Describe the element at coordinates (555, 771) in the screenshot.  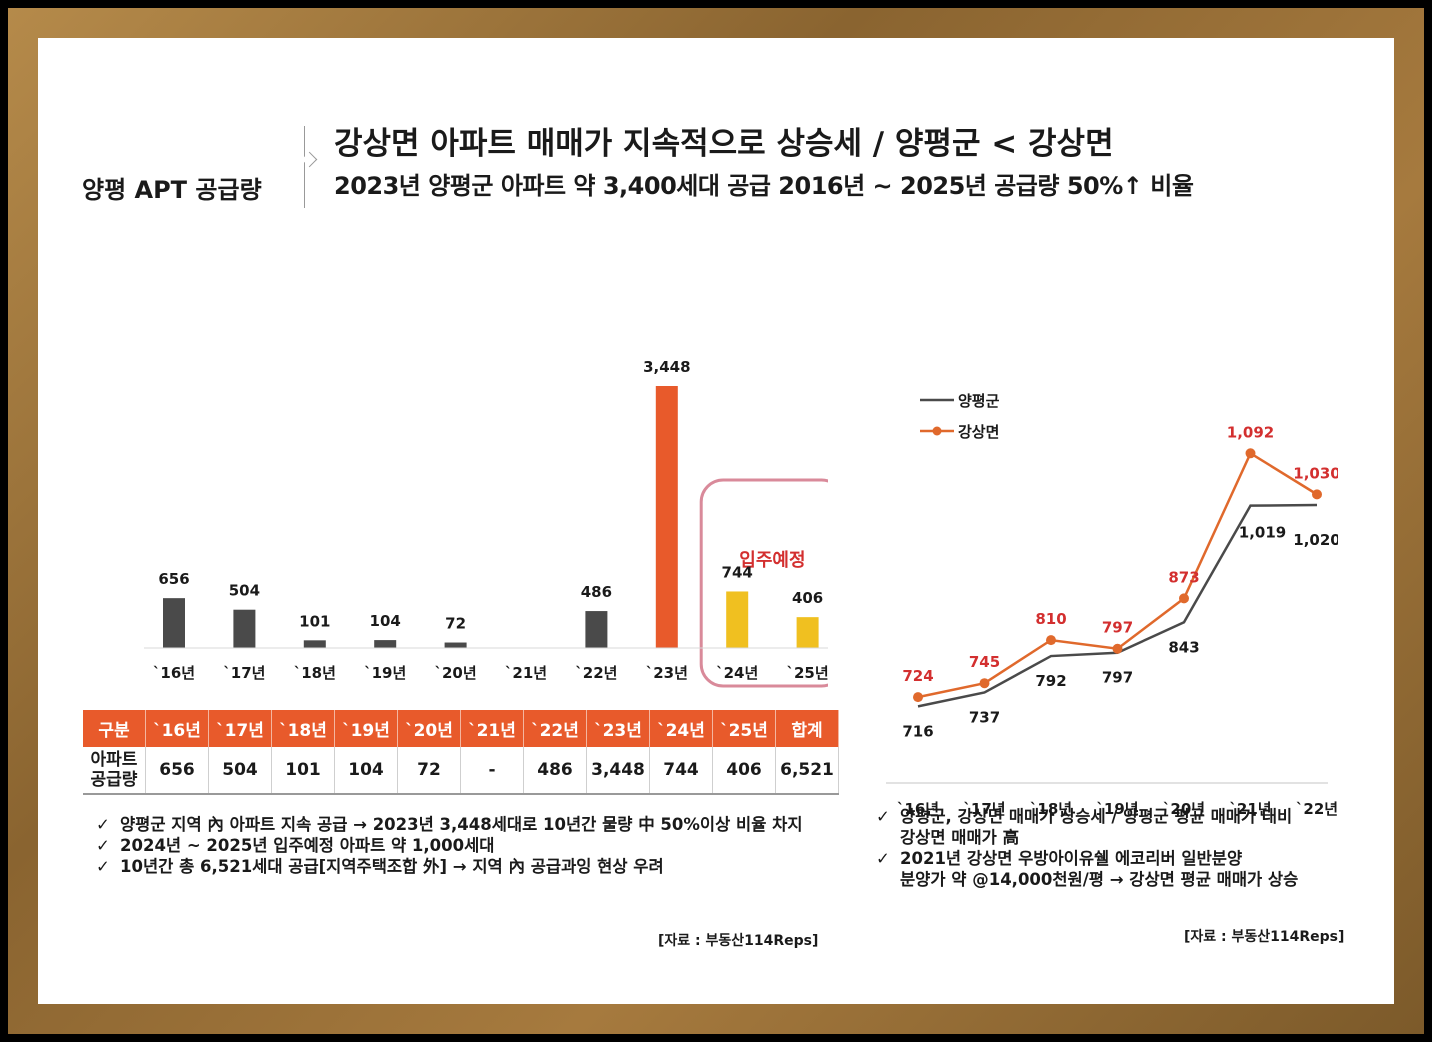
I see `table-cell: 486` at that location.